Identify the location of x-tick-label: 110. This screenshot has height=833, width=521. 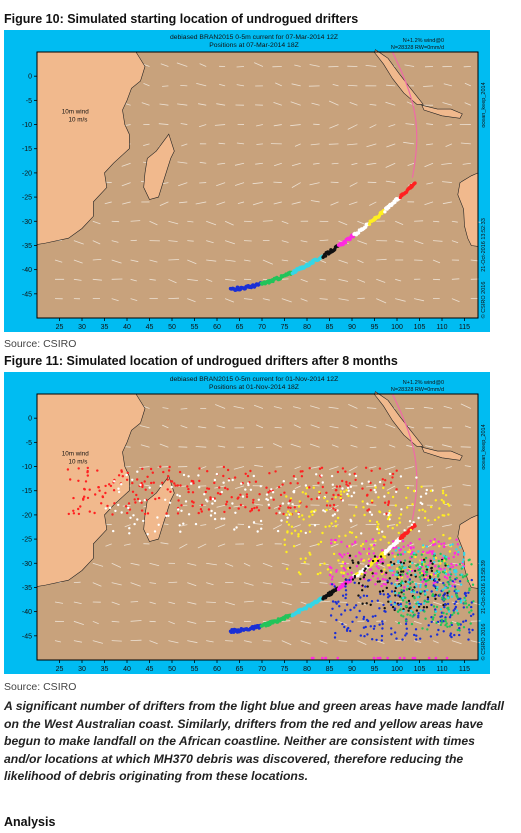
(441, 669).